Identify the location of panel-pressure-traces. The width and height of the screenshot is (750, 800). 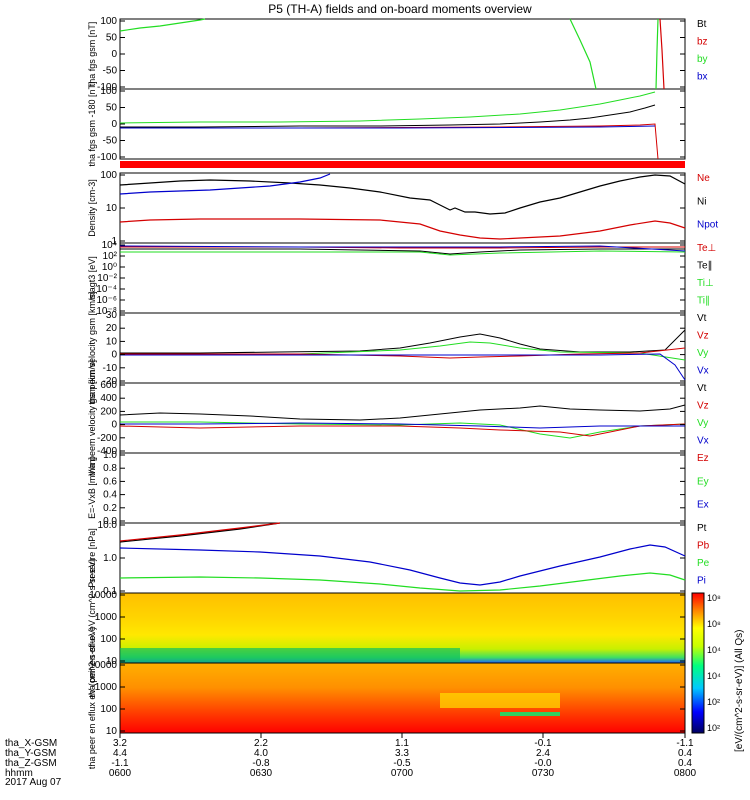
(402, 557).